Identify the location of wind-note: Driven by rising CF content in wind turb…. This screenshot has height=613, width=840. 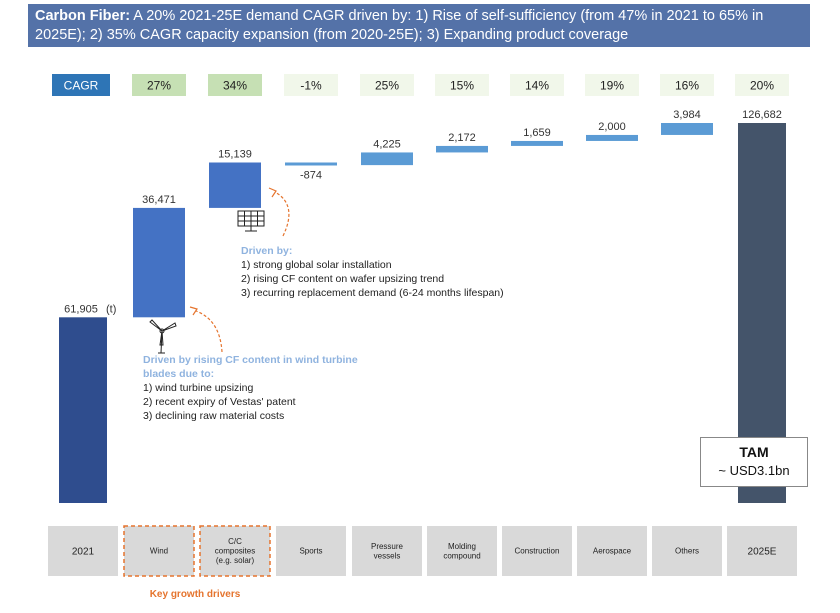
(255, 388).